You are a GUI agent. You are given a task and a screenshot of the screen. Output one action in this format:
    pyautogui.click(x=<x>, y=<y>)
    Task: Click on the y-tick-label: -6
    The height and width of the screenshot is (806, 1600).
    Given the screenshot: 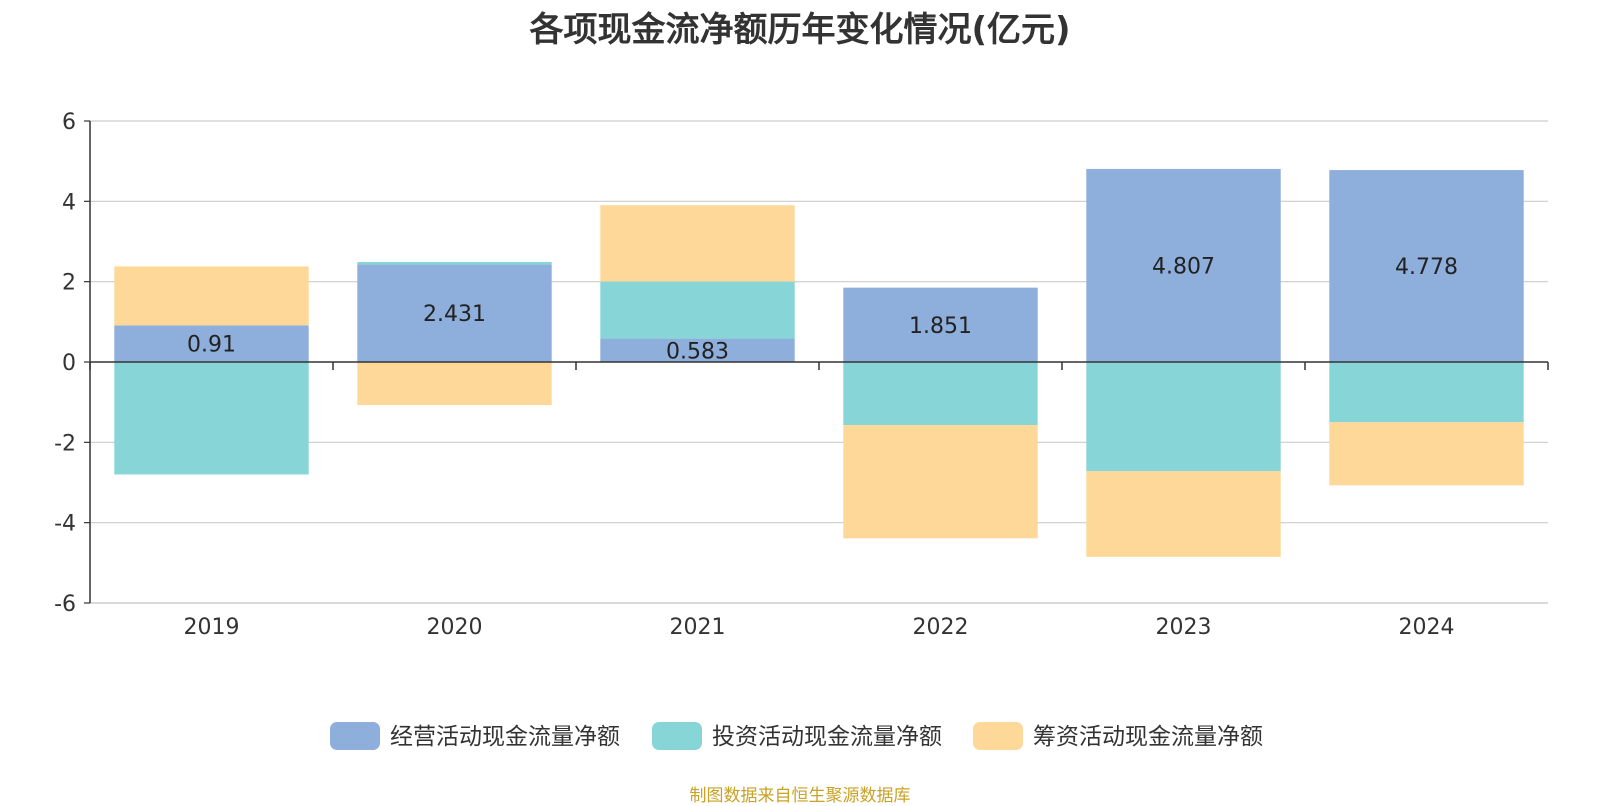 What is the action you would take?
    pyautogui.click(x=65, y=604)
    